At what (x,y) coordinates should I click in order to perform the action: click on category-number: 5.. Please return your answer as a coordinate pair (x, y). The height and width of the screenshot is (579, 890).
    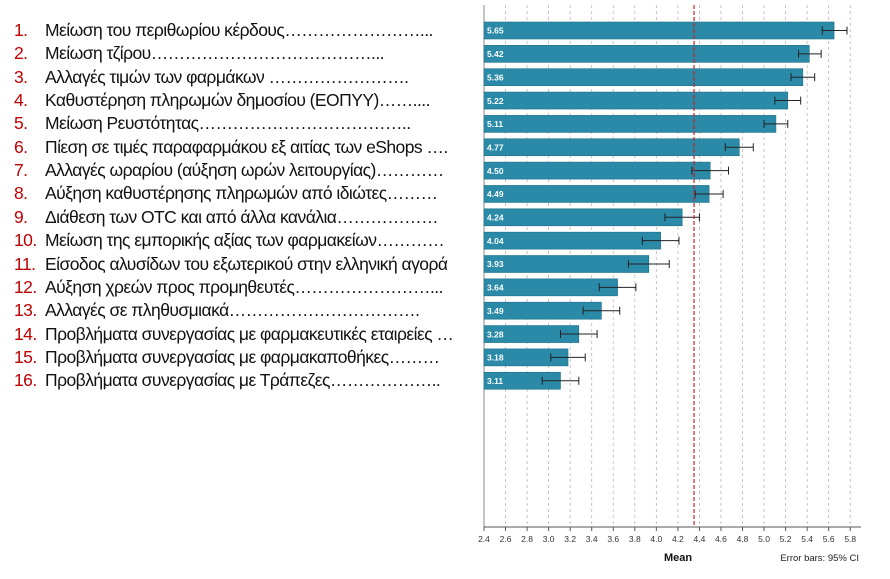
    Looking at the image, I should click on (21, 123).